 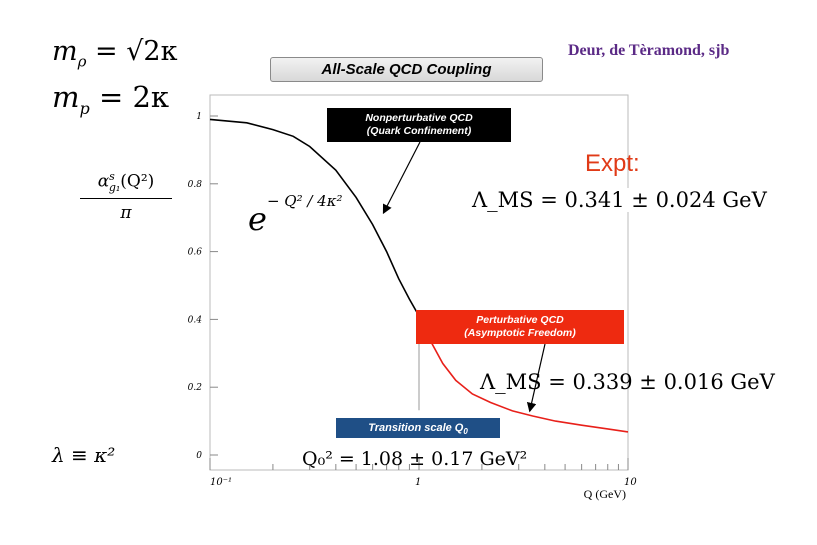 What do you see at coordinates (418, 482) in the screenshot?
I see `x-tick-label: 1` at bounding box center [418, 482].